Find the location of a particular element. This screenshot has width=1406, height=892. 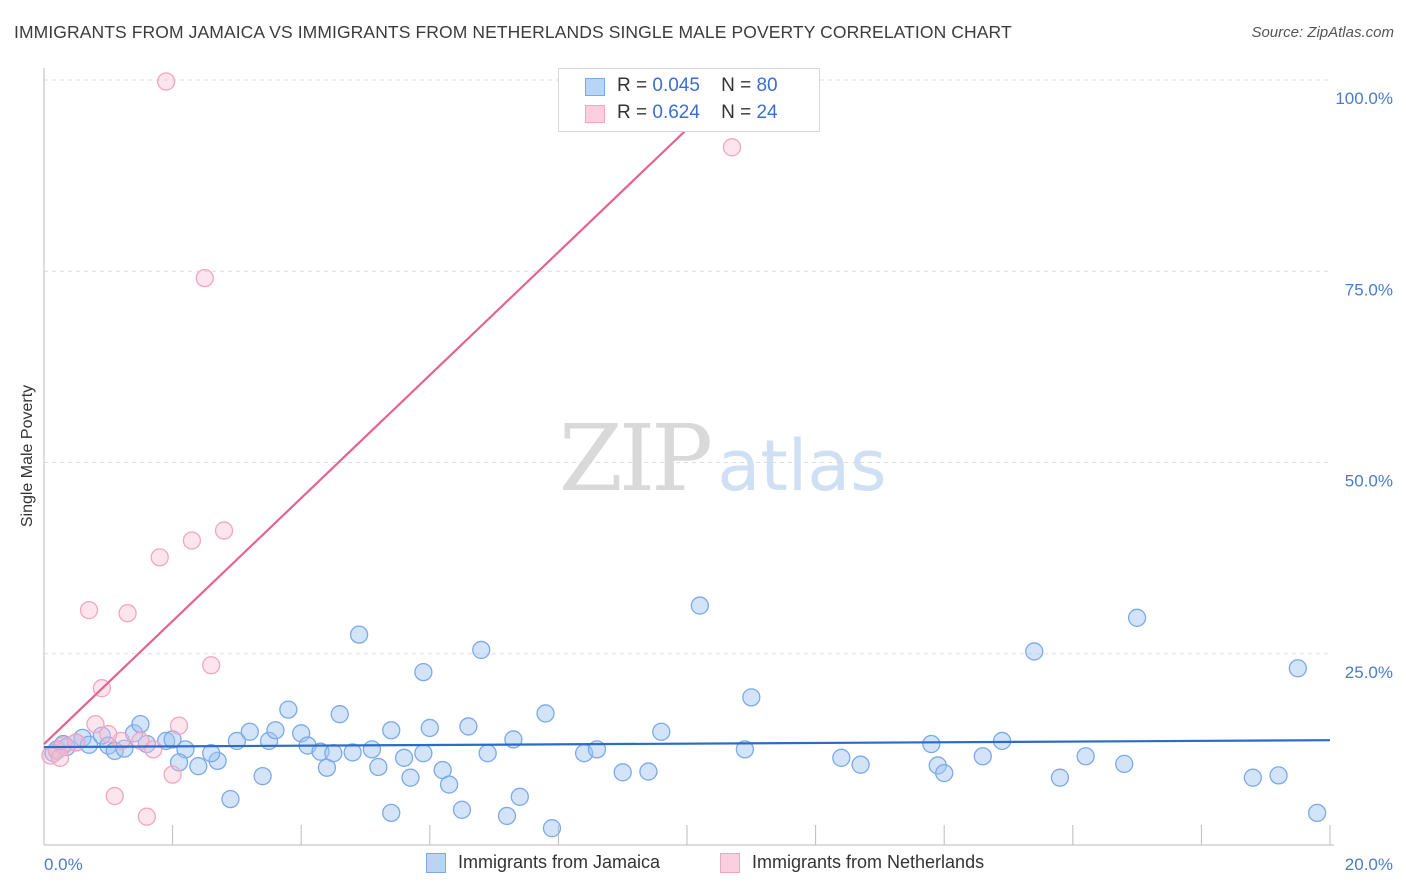

y-tick-label: 100.0% is located at coordinates (1364, 98).